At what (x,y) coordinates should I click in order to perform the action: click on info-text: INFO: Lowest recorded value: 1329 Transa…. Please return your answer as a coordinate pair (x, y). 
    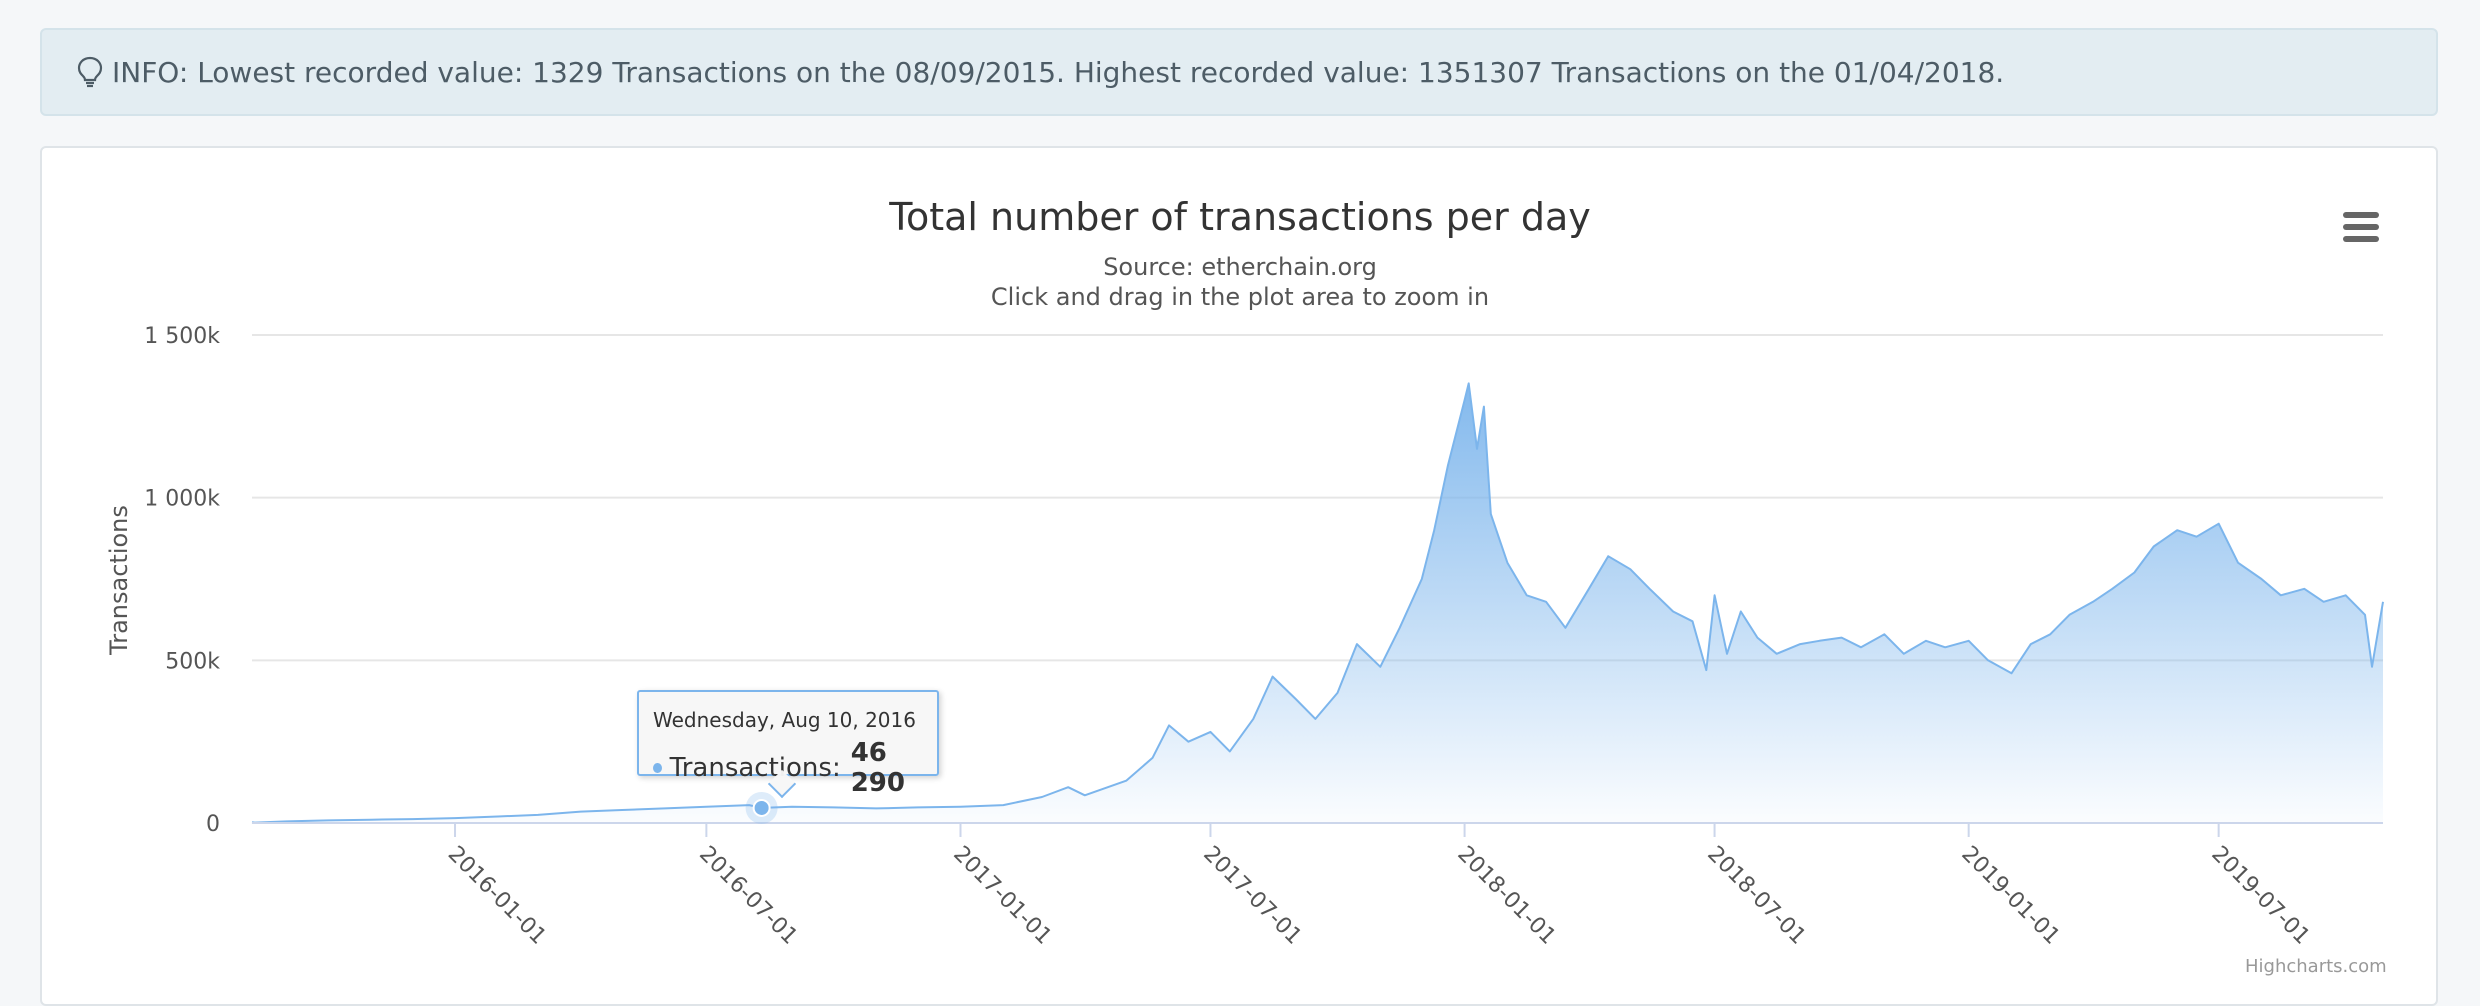
    Looking at the image, I should click on (1058, 72).